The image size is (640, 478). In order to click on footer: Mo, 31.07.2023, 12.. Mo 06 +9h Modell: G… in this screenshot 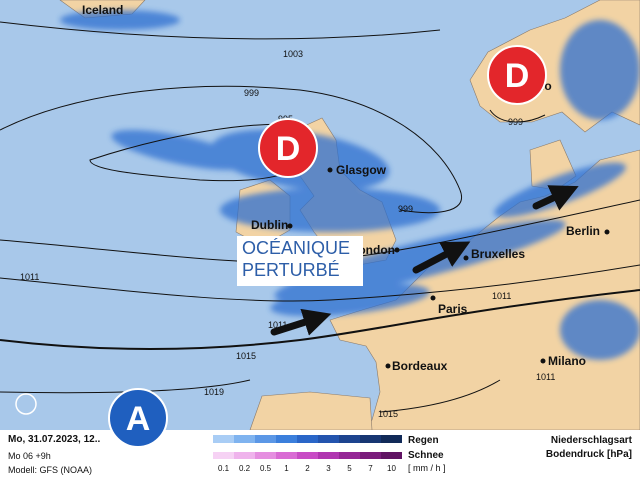, I will do `click(320, 454)`.